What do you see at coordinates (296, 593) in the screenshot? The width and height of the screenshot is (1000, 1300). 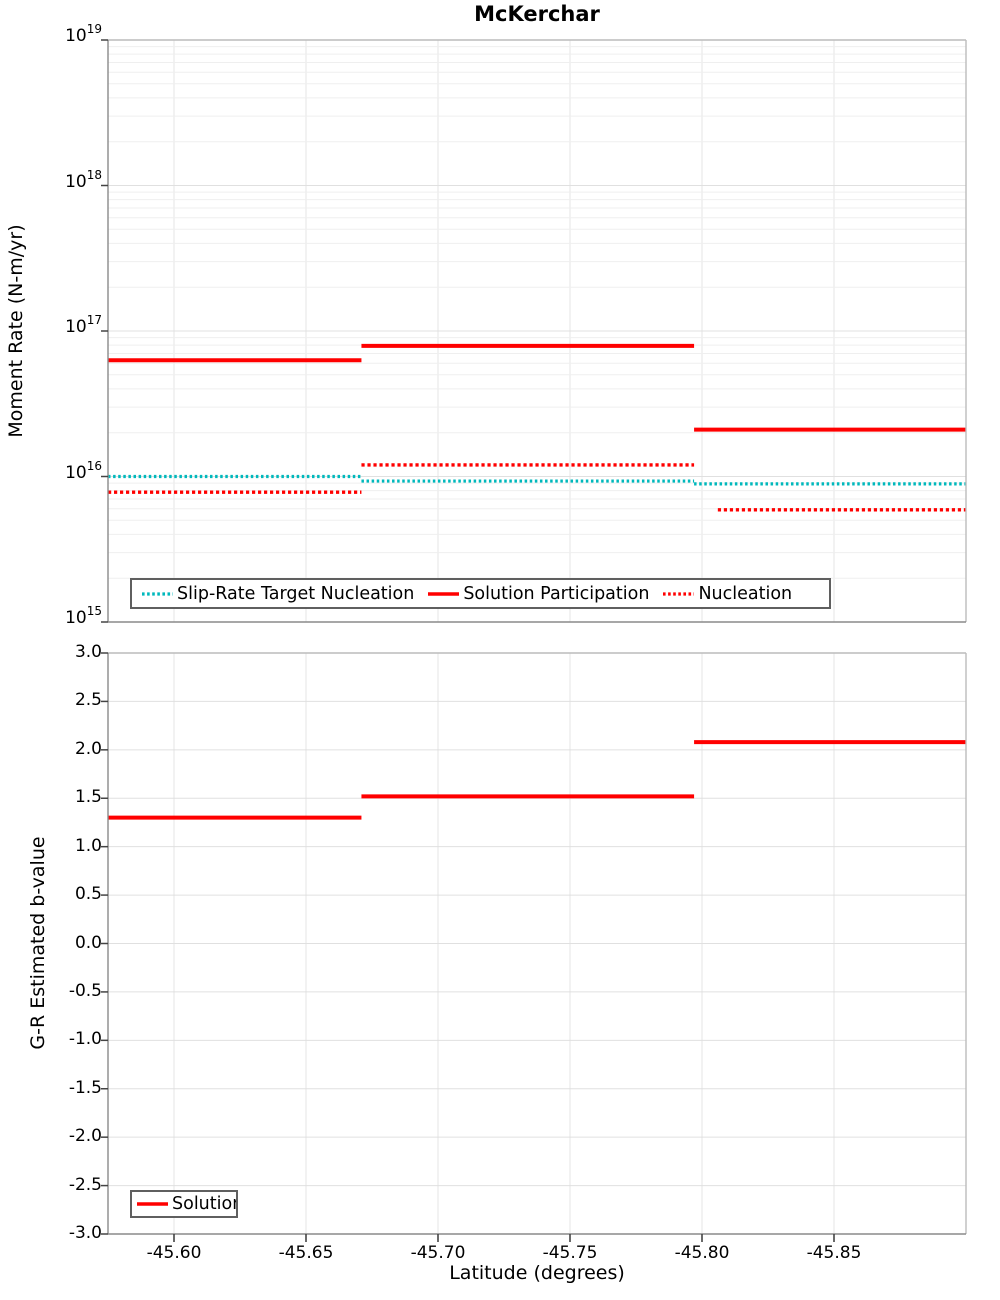 I see `legend-item-label: Slip-Rate Target Nucleation` at bounding box center [296, 593].